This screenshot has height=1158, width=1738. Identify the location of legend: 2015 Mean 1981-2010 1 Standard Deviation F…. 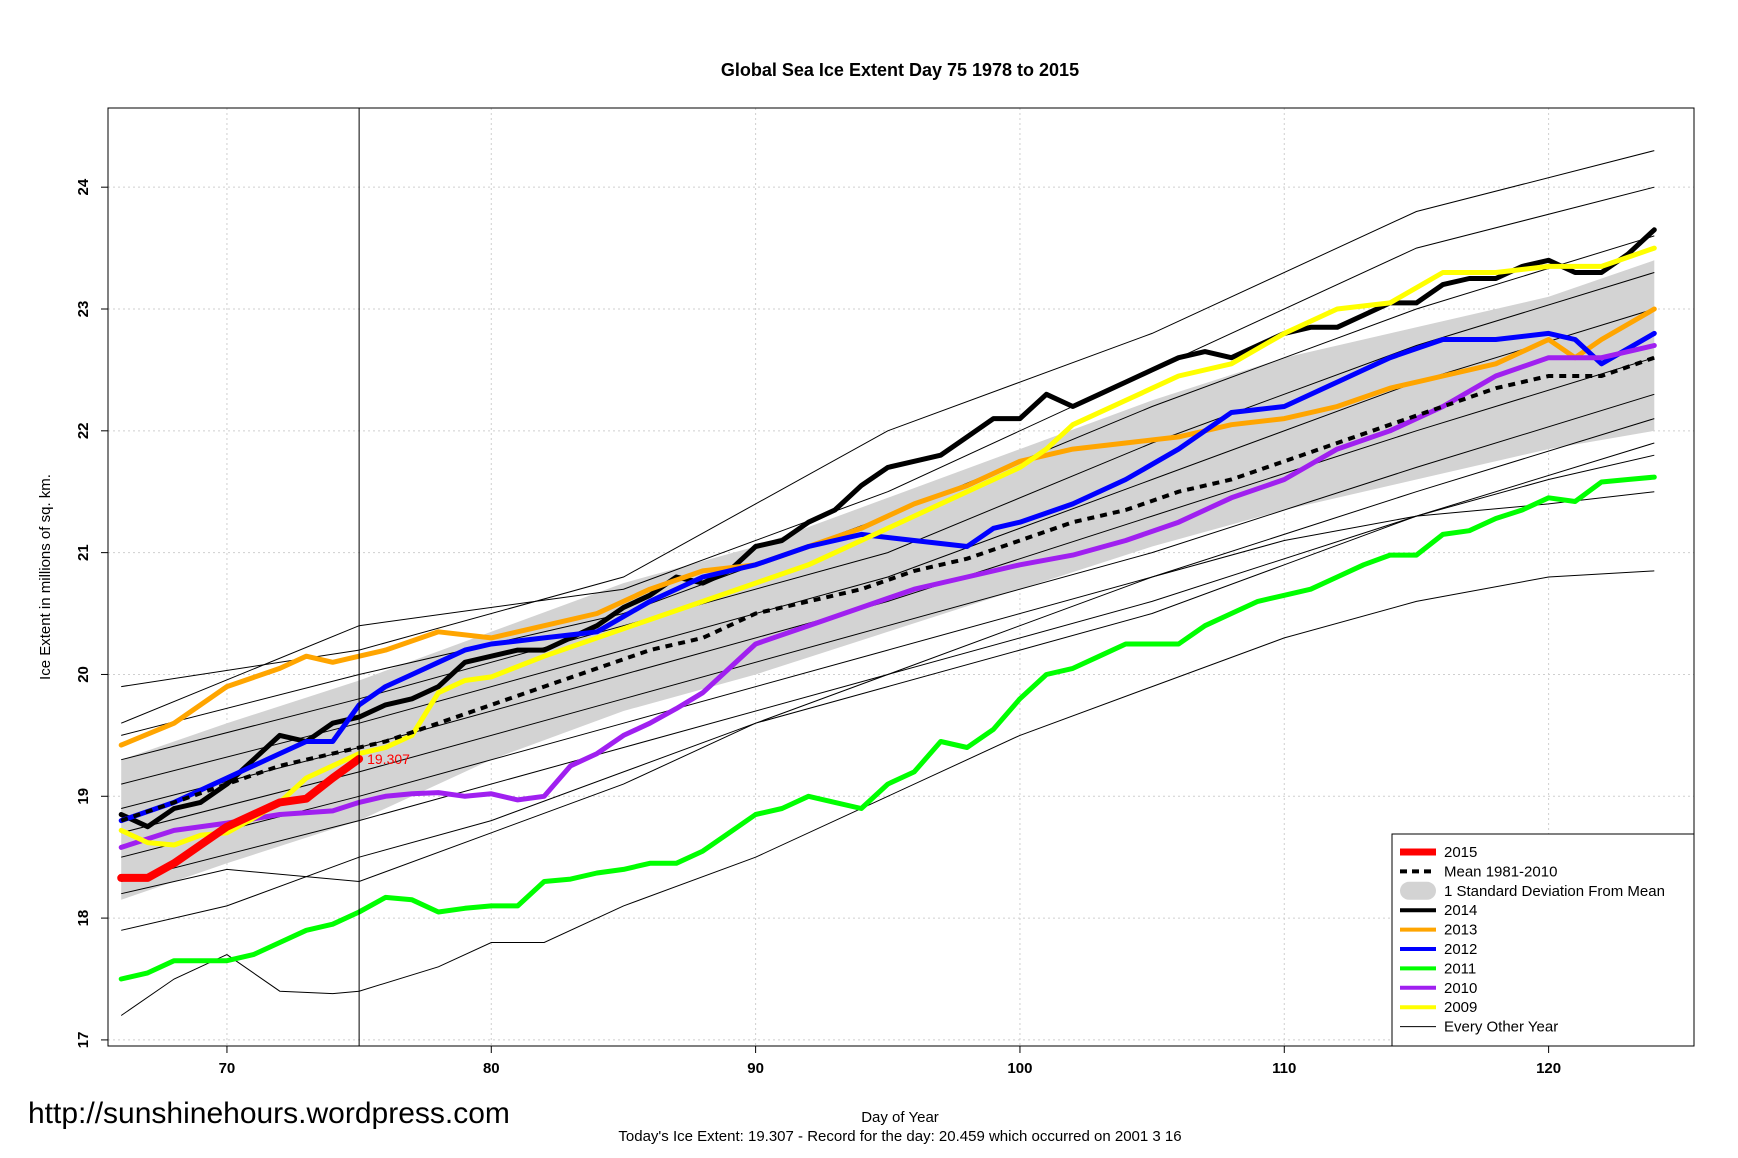
(1543, 940).